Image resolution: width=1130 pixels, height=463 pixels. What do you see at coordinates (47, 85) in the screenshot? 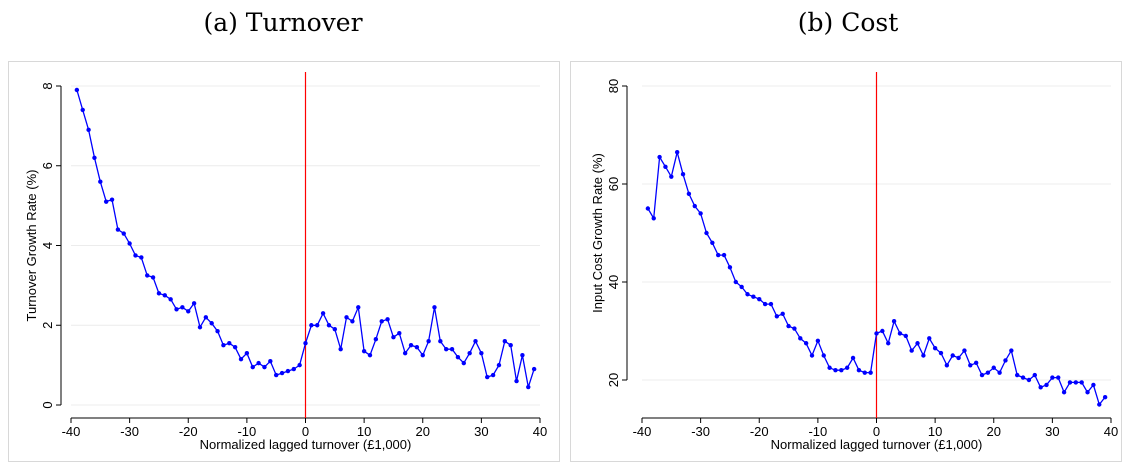
I see `y-tick-label: 8` at bounding box center [47, 85].